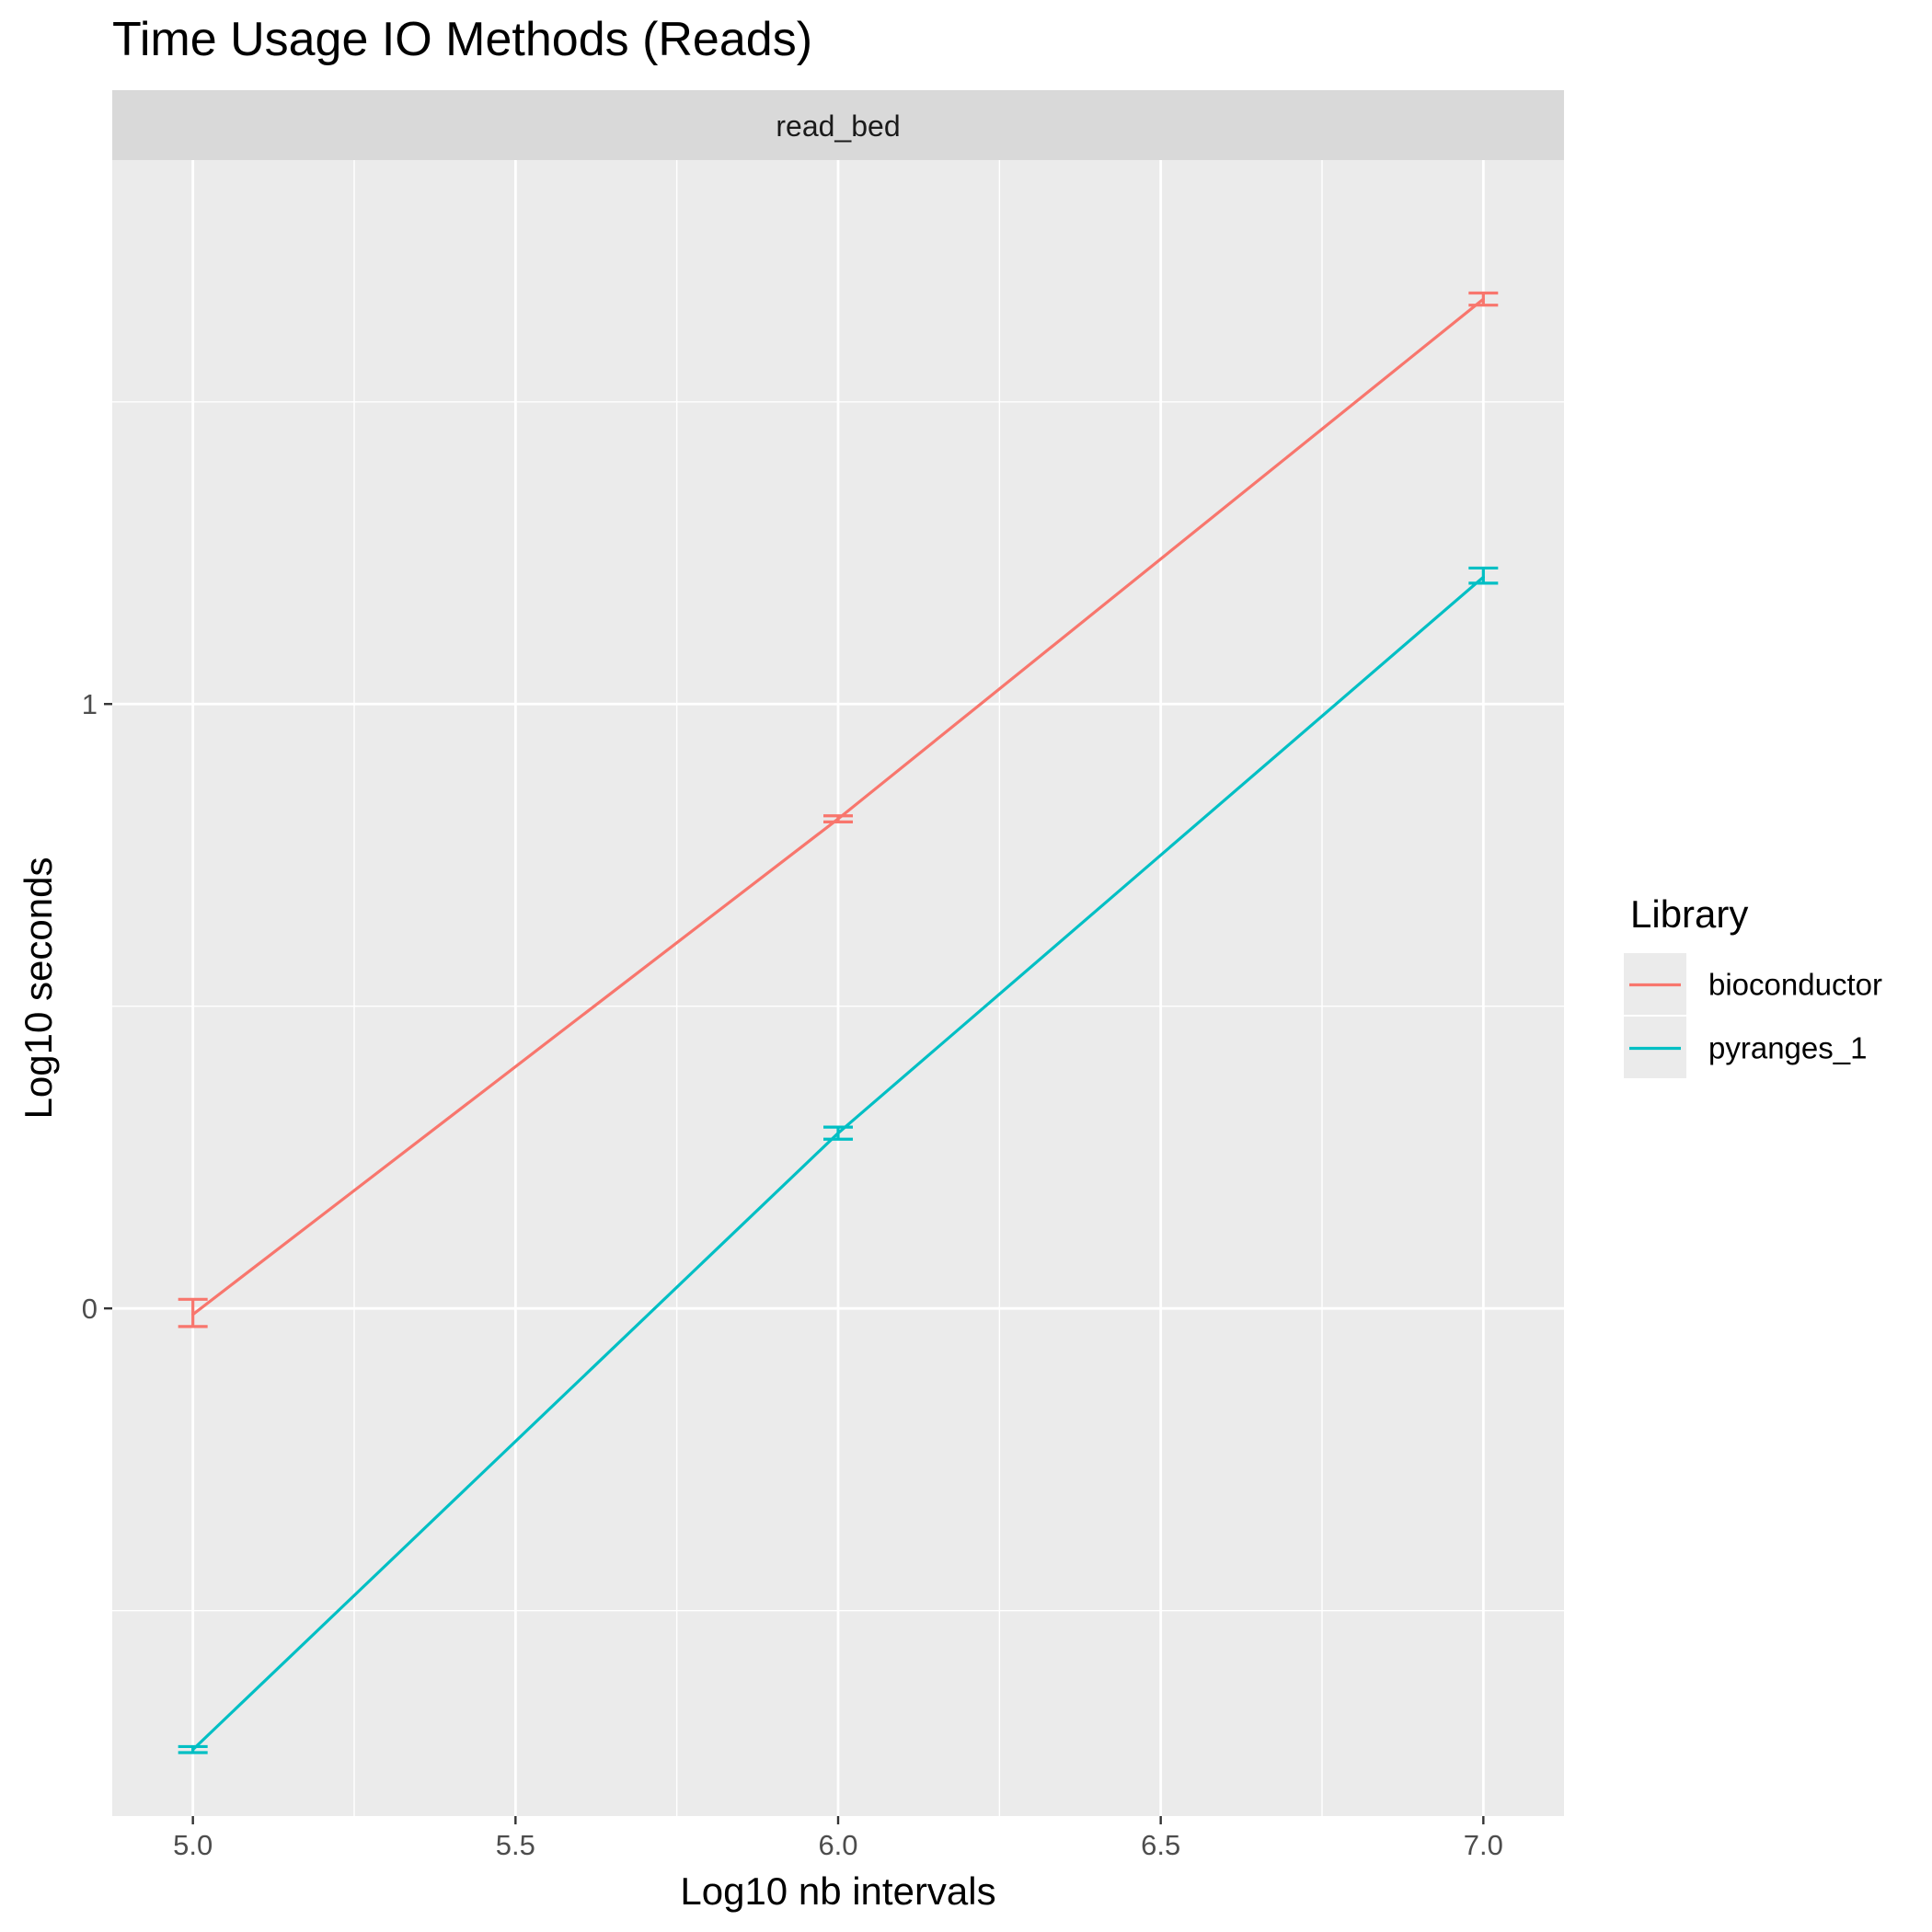 The width and height of the screenshot is (1932, 1932). What do you see at coordinates (837, 1891) in the screenshot?
I see `x-axis-title: Log10 nb intervals` at bounding box center [837, 1891].